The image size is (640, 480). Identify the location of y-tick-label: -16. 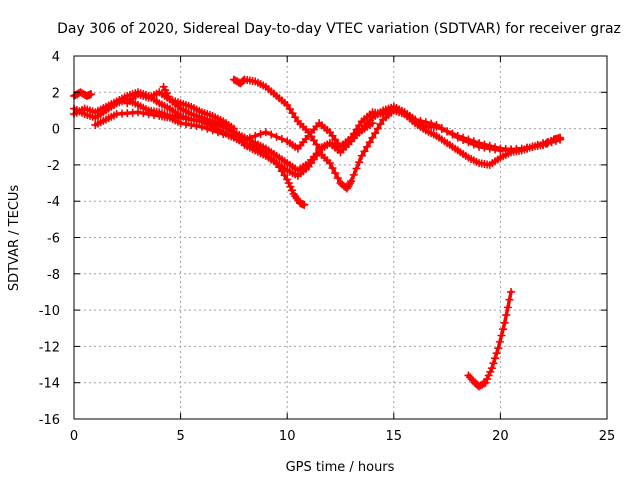
(49, 420).